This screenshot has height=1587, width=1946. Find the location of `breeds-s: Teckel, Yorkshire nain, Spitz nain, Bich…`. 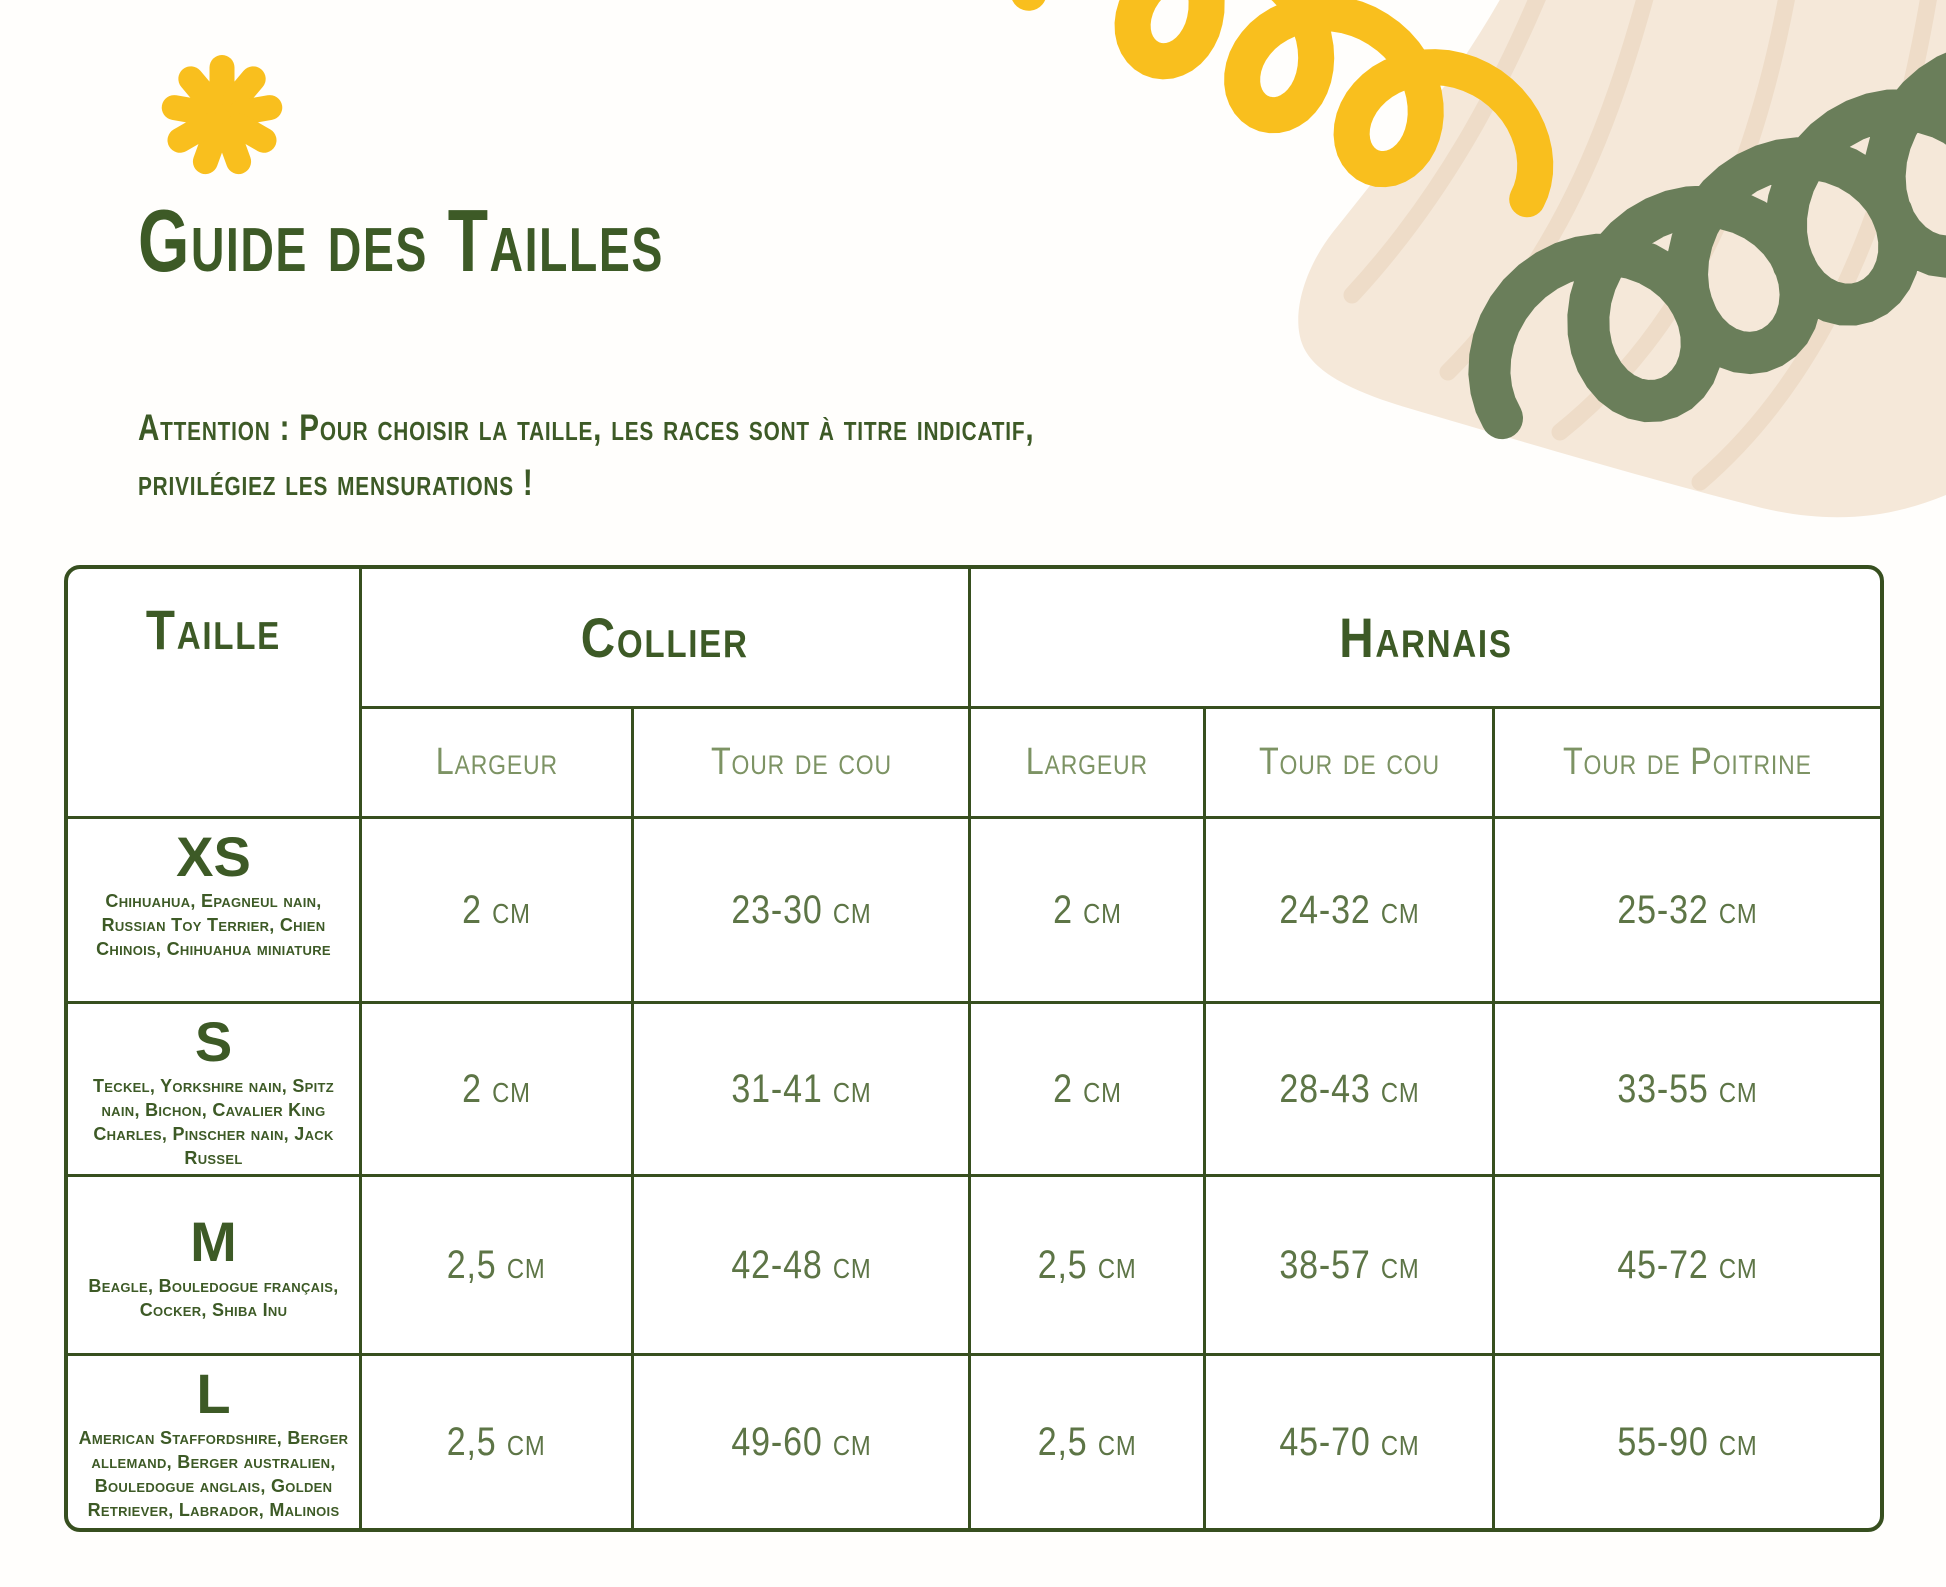

breeds-s: Teckel, Yorkshire nain, Spitz nain, Bich… is located at coordinates (213, 1122).